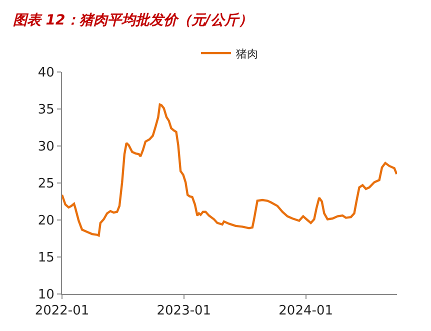 The height and width of the screenshot is (331, 431). Describe the element at coordinates (46, 73) in the screenshot. I see `y-tick-label: 40` at that location.